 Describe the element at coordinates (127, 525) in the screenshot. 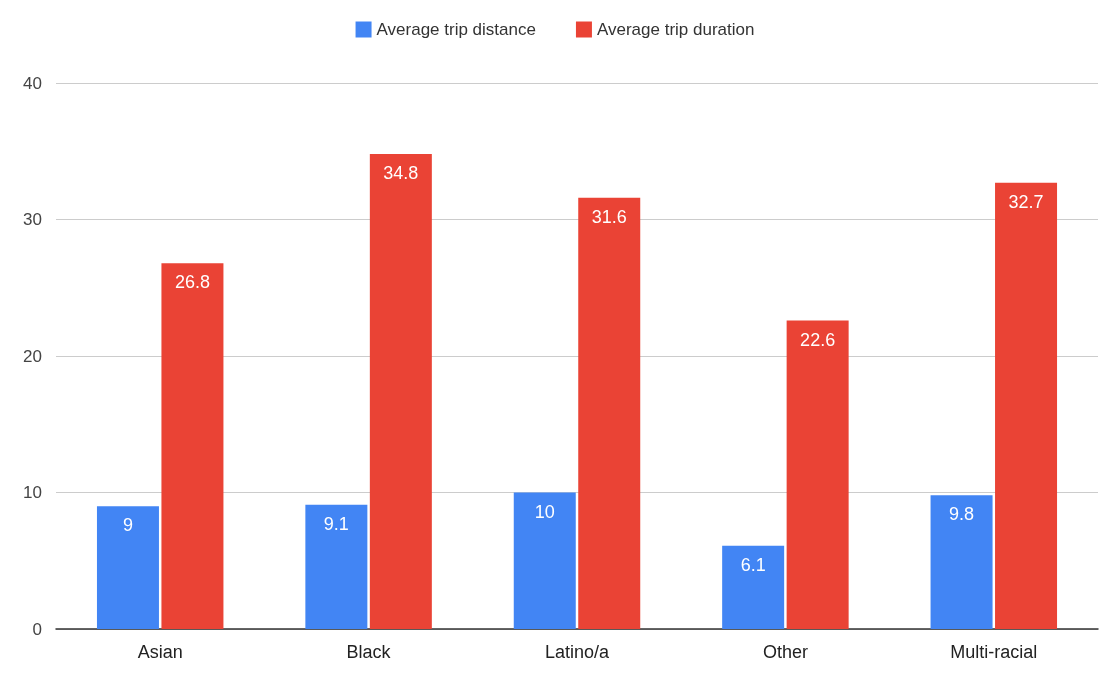

I see `data-label: 9` at that location.